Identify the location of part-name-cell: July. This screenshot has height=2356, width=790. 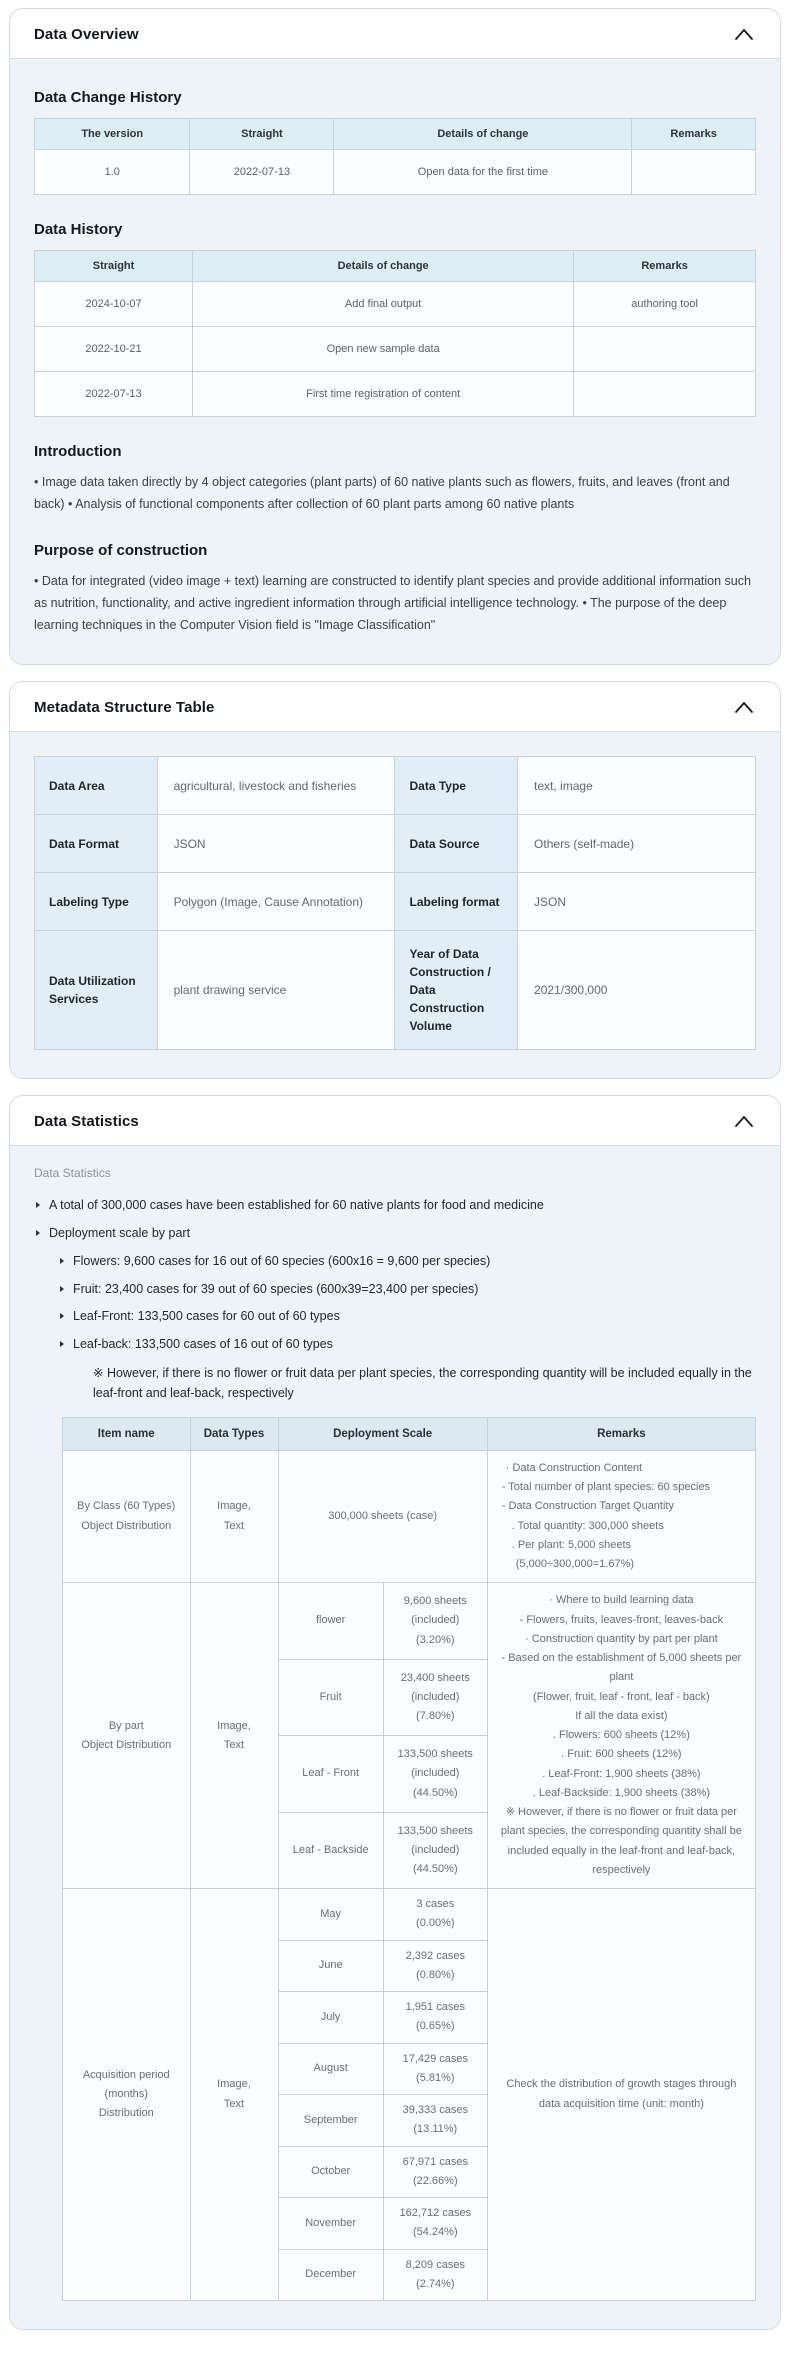
(330, 2017).